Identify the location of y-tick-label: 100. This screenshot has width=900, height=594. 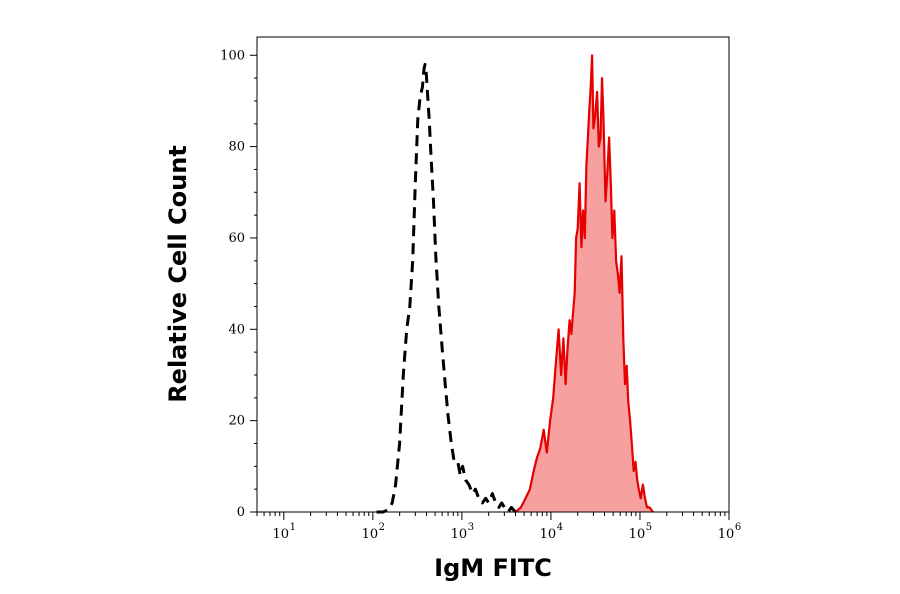
(232, 55).